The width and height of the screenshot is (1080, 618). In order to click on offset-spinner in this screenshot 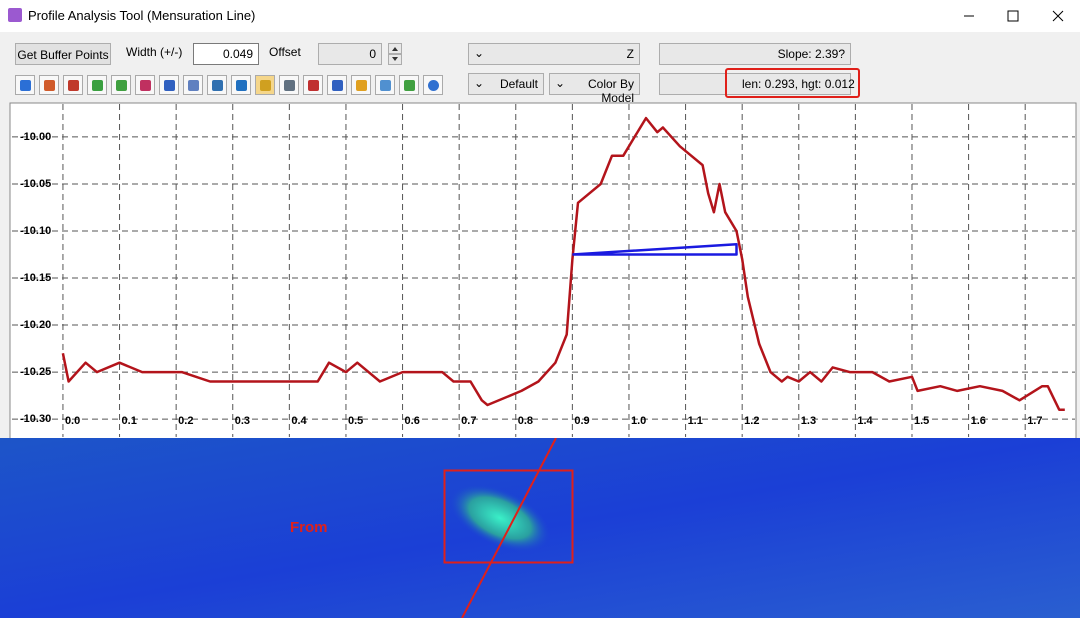, I will do `click(395, 54)`.